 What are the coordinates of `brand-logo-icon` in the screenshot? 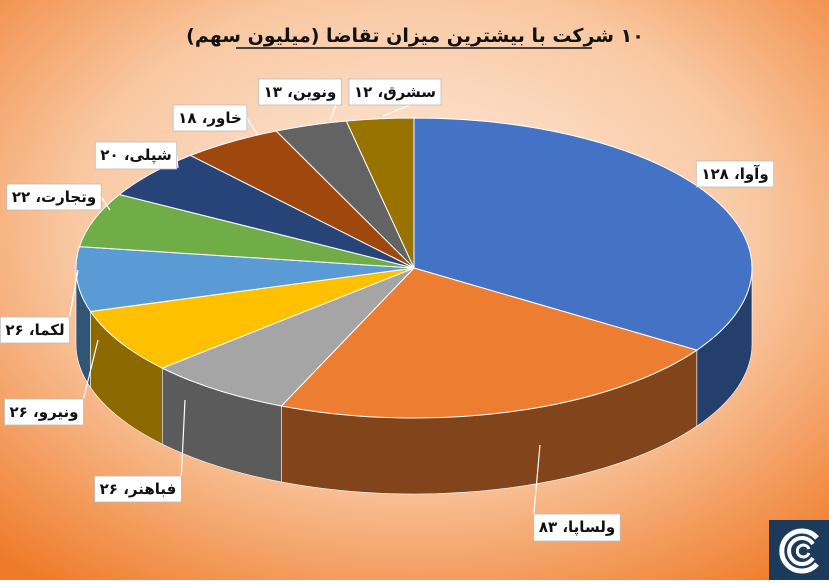 It's located at (799, 550).